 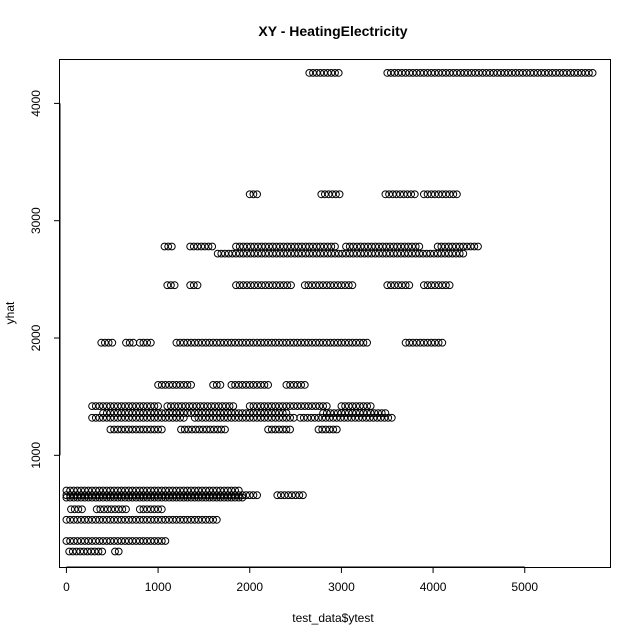 I want to click on x-axis-label: test_data$ytest, so click(x=333, y=618).